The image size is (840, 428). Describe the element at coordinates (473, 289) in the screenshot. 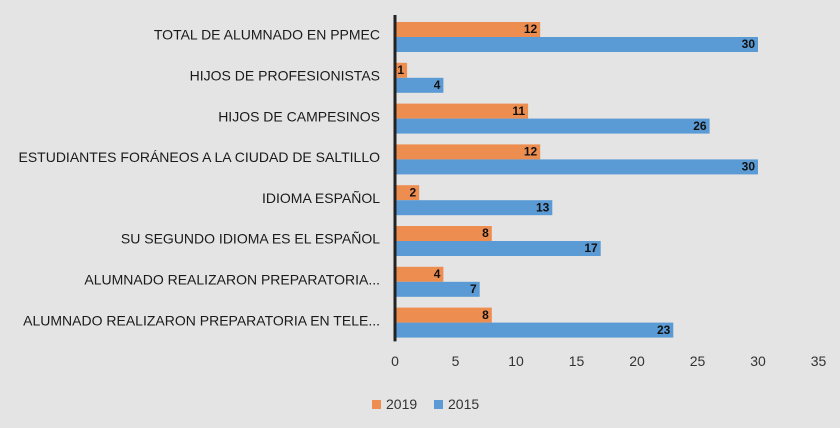

I see `data-label: 7` at that location.